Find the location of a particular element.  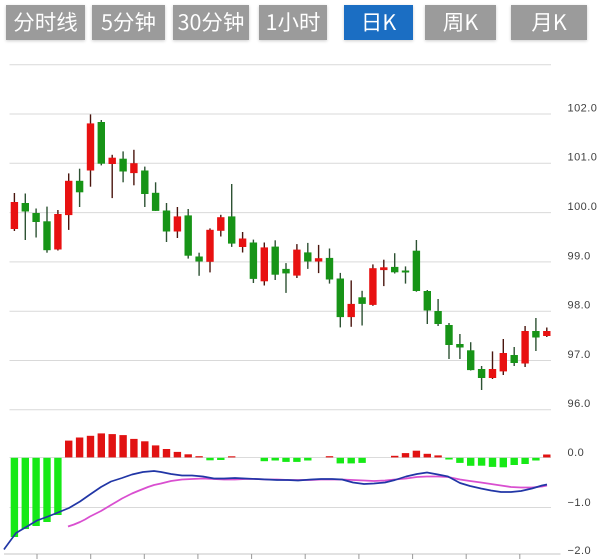

svg-text: 100.0 is located at coordinates (583, 207).